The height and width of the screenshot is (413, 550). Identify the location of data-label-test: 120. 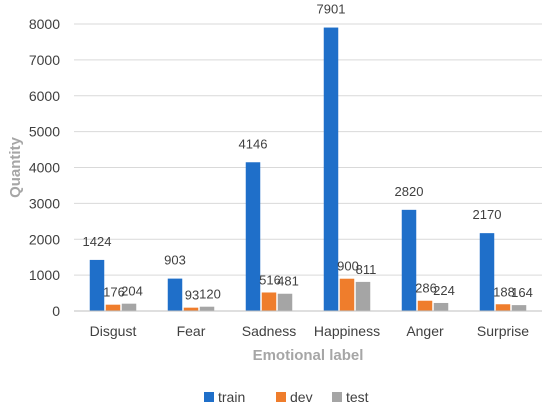
(210, 294).